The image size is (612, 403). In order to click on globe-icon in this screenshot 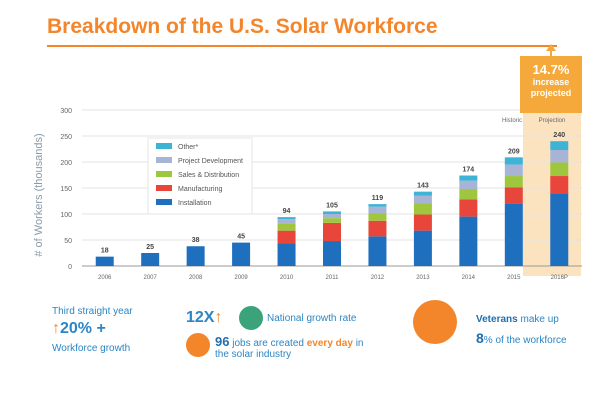, I will do `click(251, 318)`.